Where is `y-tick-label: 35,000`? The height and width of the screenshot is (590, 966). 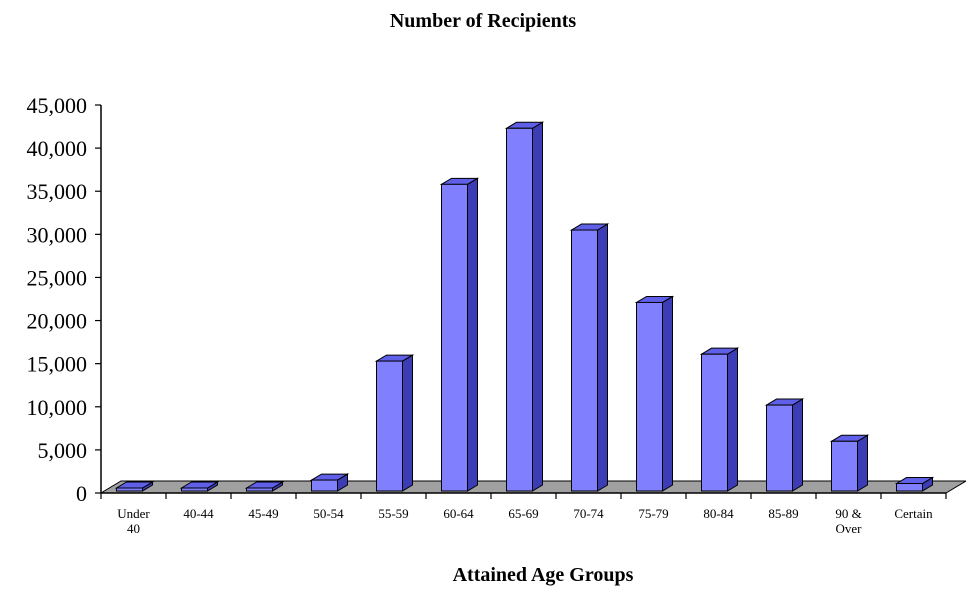
y-tick-label: 35,000 is located at coordinates (57, 191).